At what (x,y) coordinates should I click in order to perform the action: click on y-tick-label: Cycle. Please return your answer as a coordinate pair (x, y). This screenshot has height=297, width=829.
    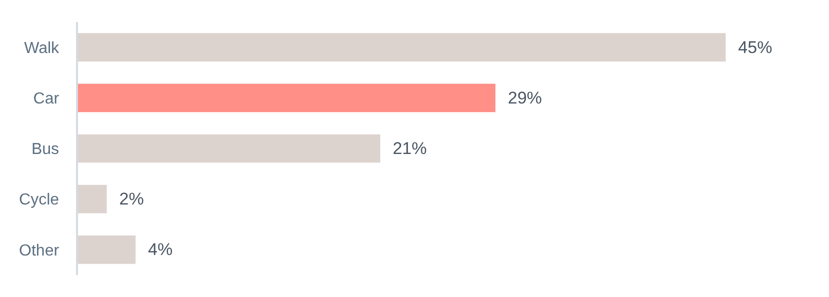
    Looking at the image, I should click on (39, 200).